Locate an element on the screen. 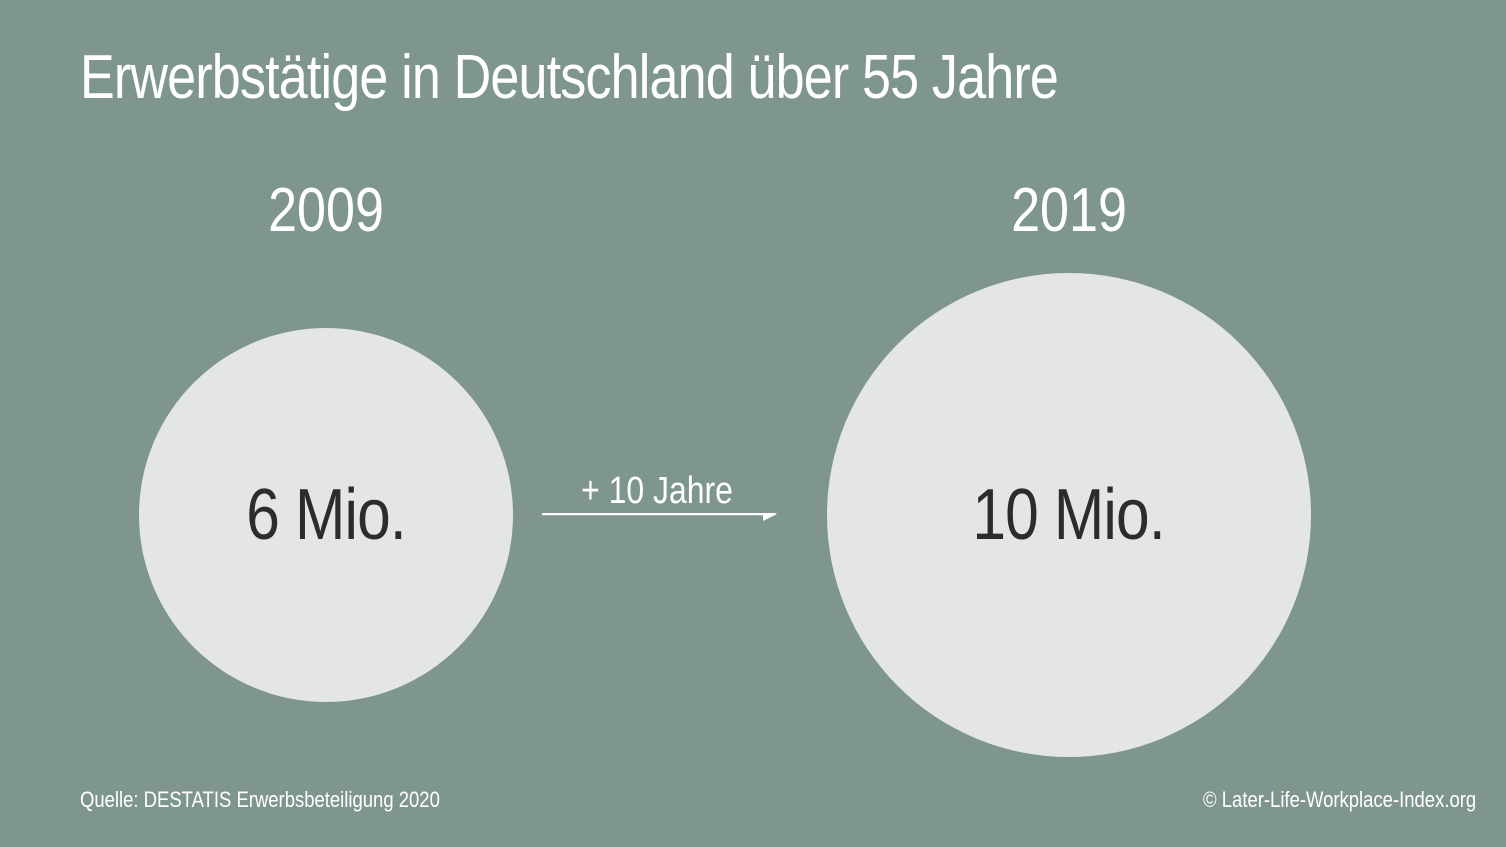  year-label-2019: 2019 is located at coordinates (1069, 210).